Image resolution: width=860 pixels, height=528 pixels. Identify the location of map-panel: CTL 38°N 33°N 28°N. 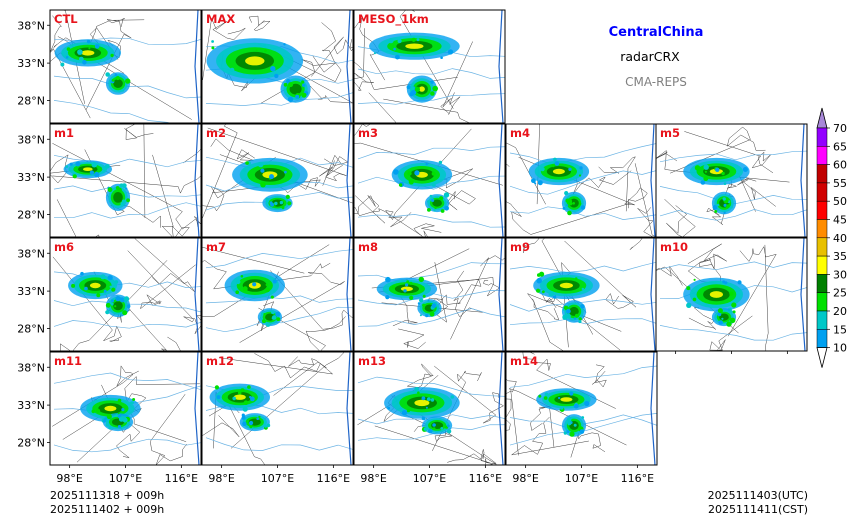
(109, 66).